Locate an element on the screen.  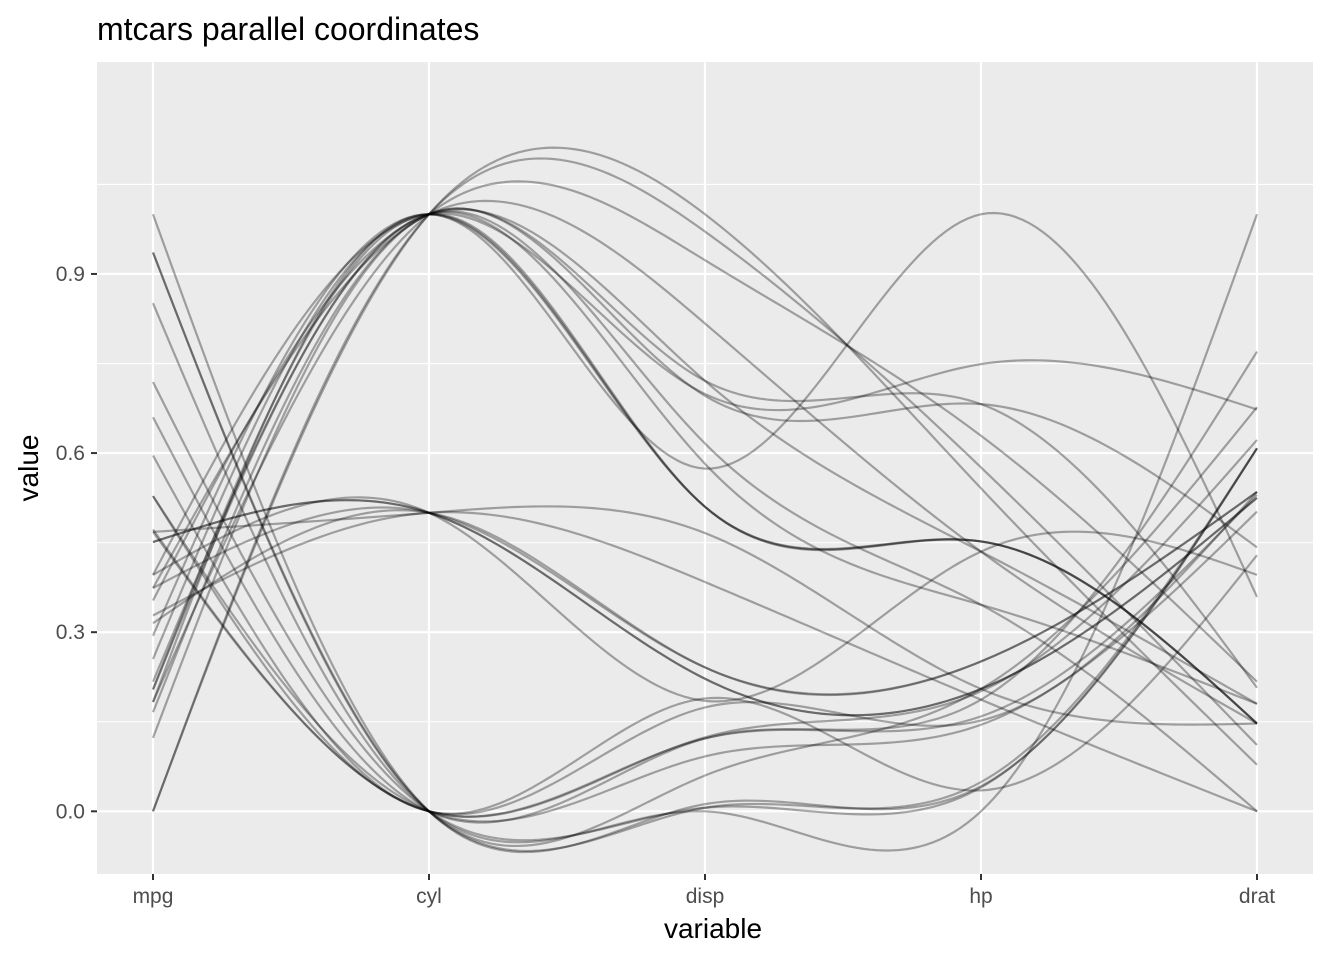
x-axis-title: variable is located at coordinates (713, 928).